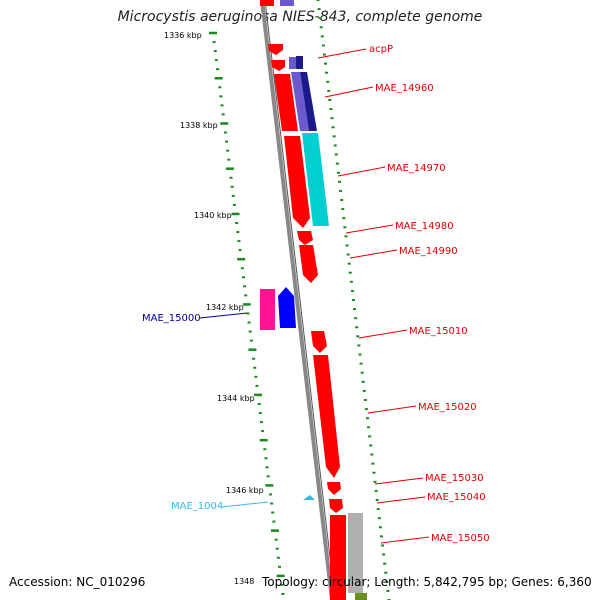 The image size is (600, 600). Describe the element at coordinates (454, 478) in the screenshot. I see `label-MAE_15030: MAE_15030` at that location.